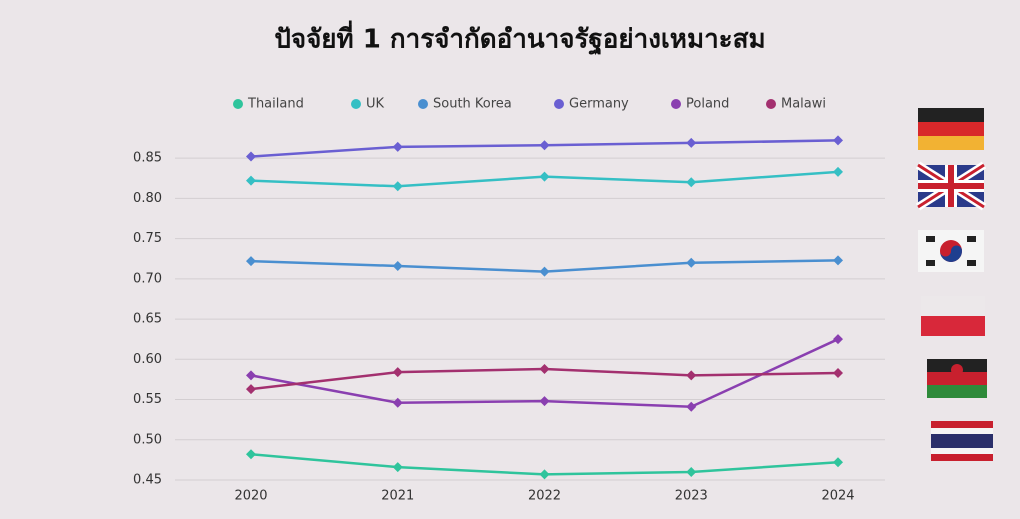  What do you see at coordinates (147, 198) in the screenshot?
I see `y-tick-label: 0.80` at bounding box center [147, 198].